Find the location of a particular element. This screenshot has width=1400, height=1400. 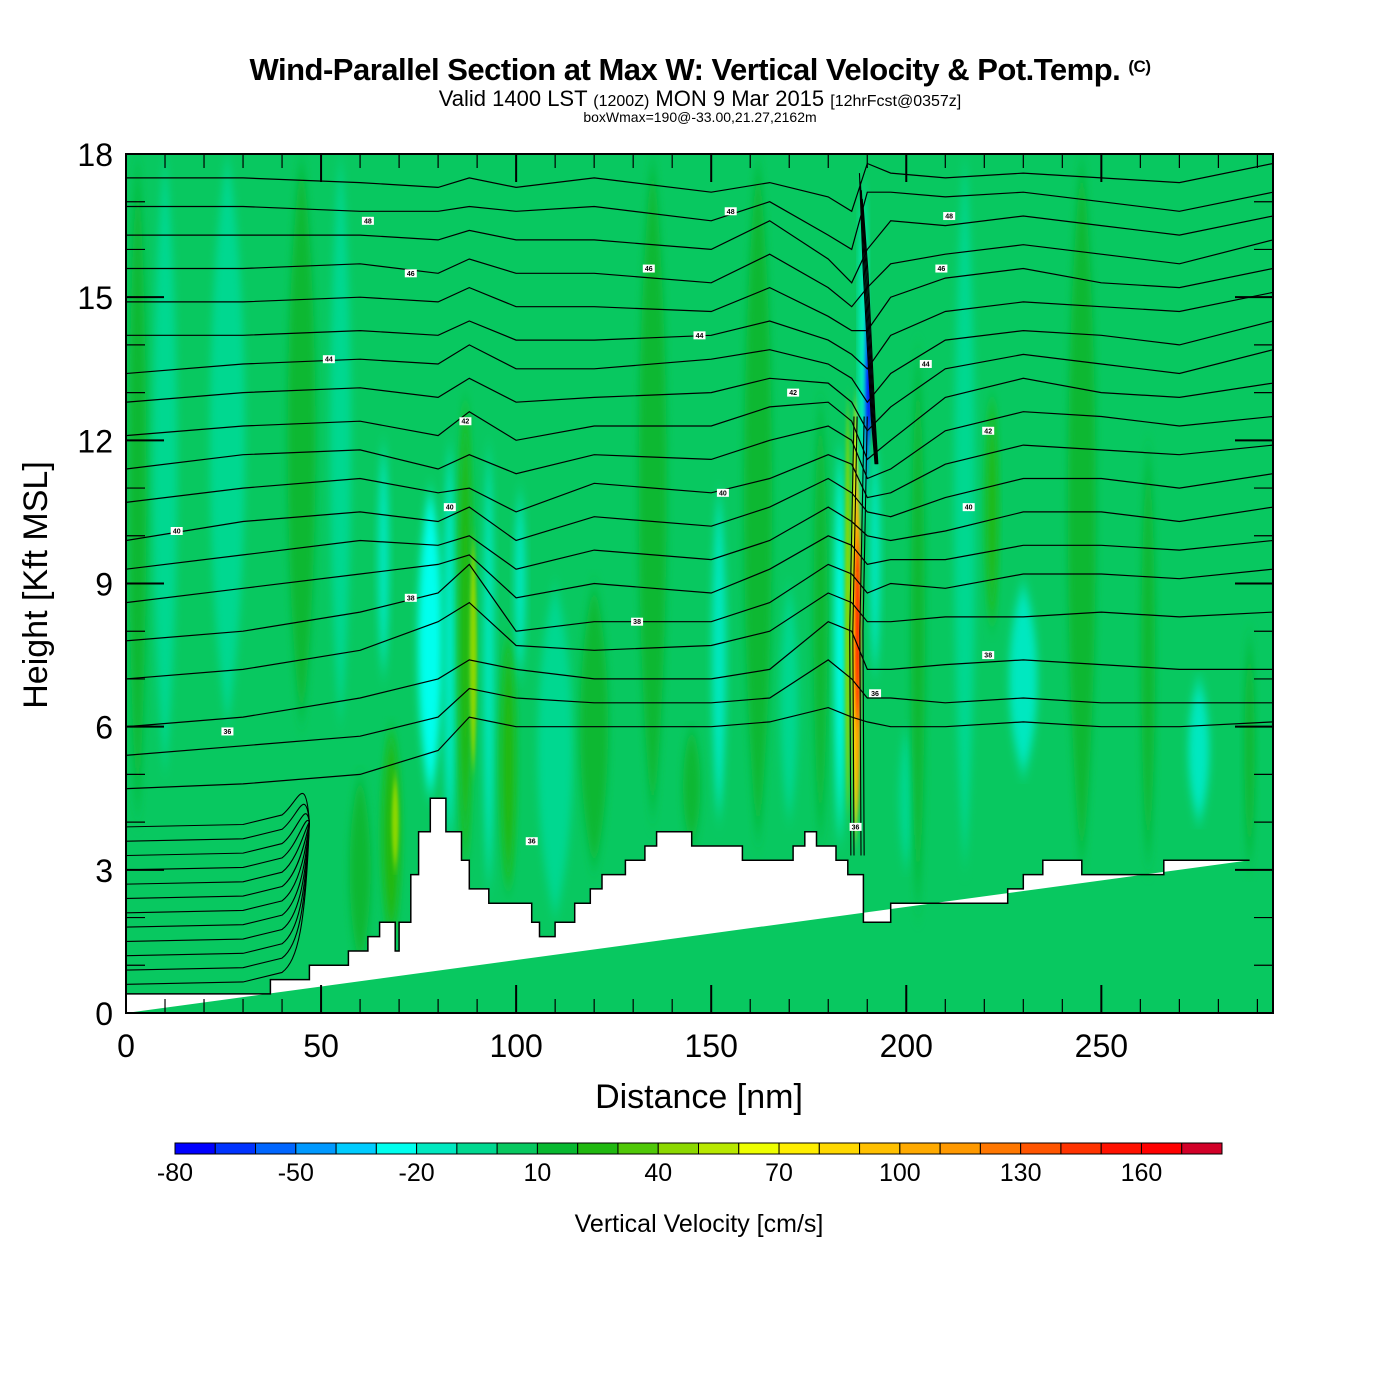

colorbar-tick-label: -20 is located at coordinates (417, 1173).